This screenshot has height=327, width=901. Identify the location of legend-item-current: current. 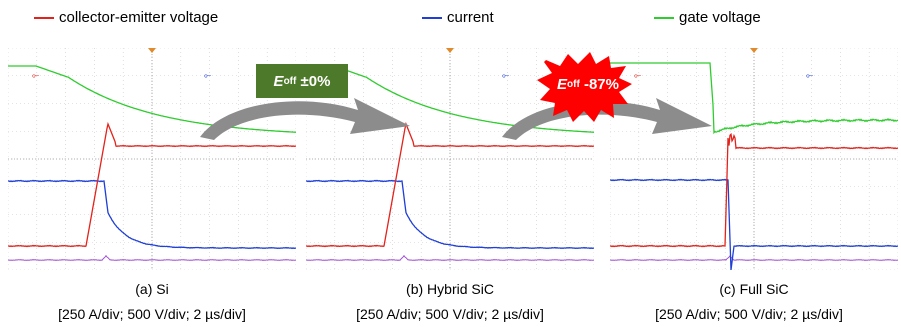
(458, 17).